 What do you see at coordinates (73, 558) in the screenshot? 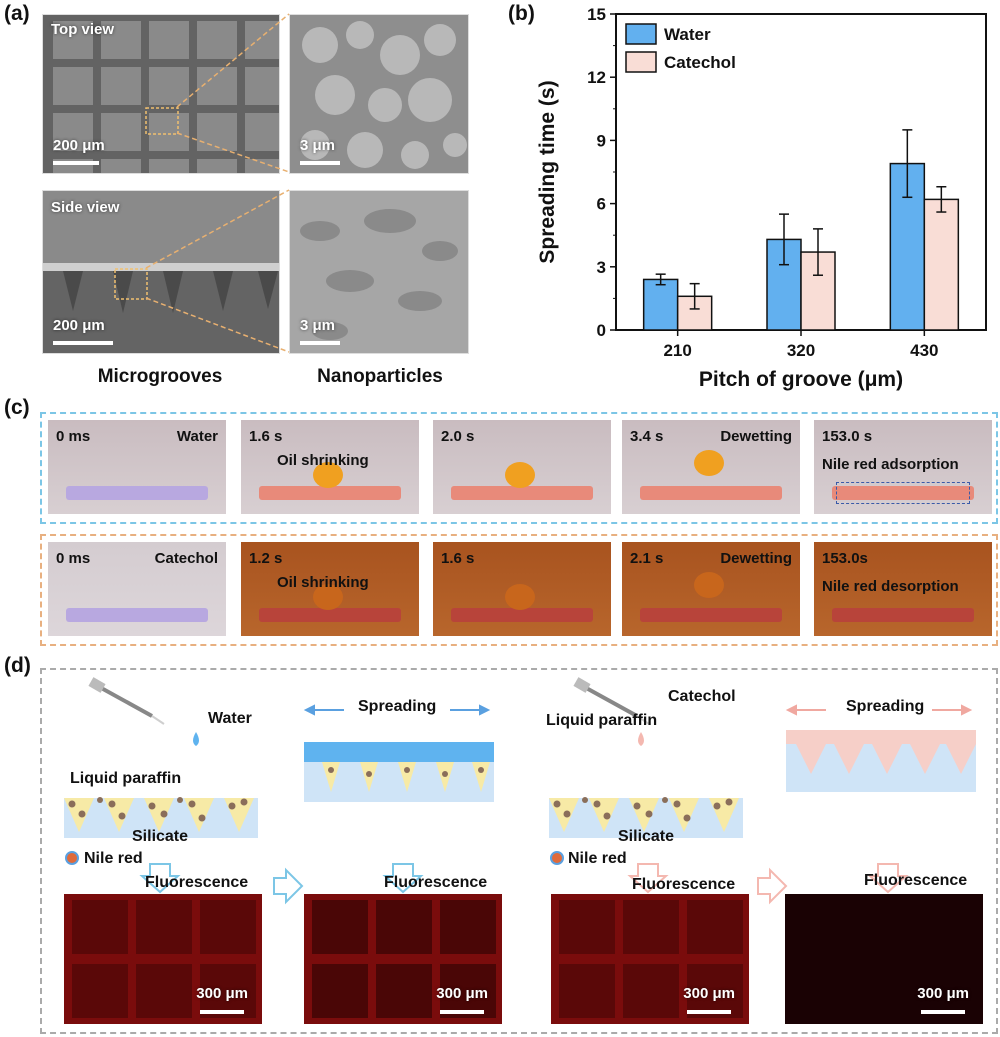
I see `frame-time-label: 0 ms` at bounding box center [73, 558].